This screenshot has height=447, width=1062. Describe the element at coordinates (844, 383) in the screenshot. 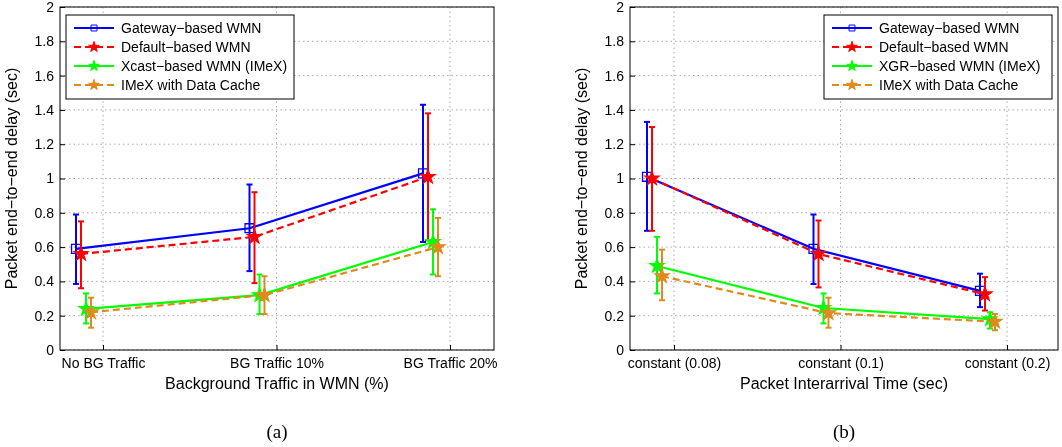

I see `x-axis-title: Packet Interarrival Time (sec)` at that location.